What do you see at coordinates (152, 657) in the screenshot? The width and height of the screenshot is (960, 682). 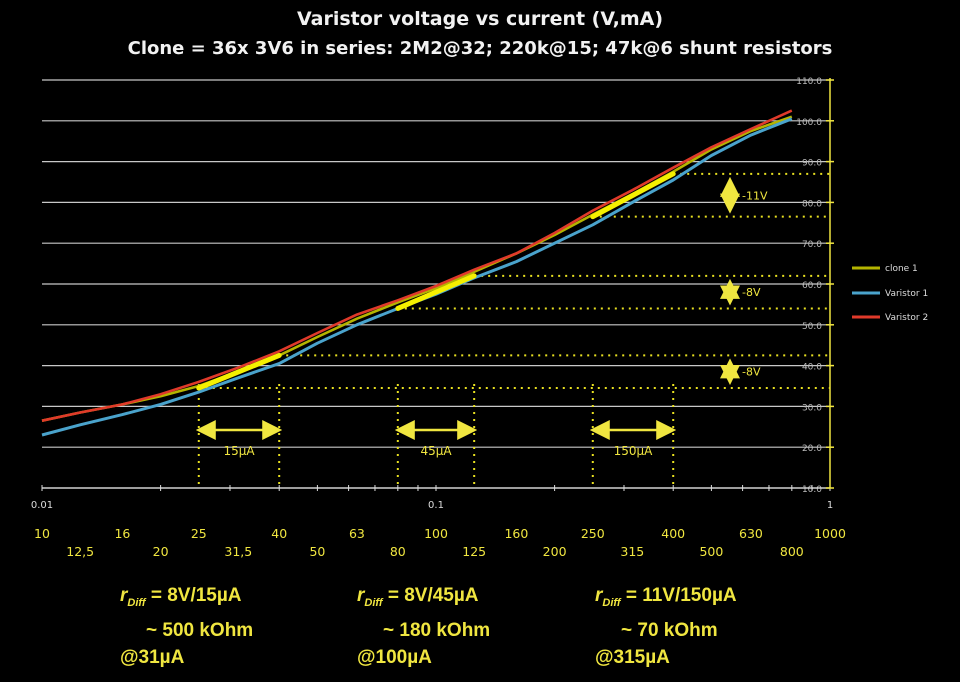 I see `note-1-line3: @31µA` at bounding box center [152, 657].